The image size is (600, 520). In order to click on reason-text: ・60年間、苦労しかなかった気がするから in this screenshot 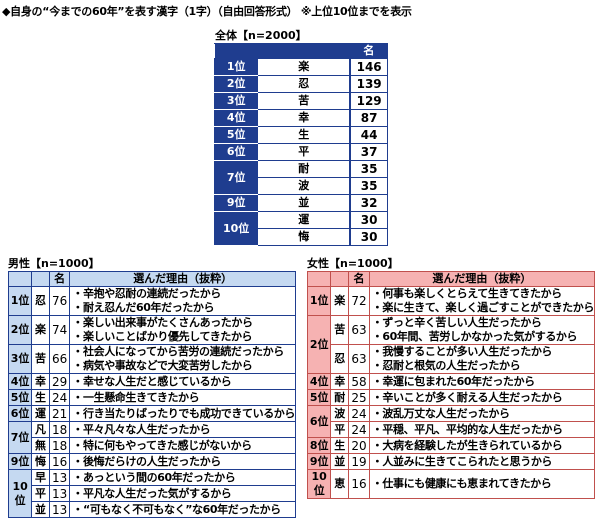, I will do `click(474, 336)`.